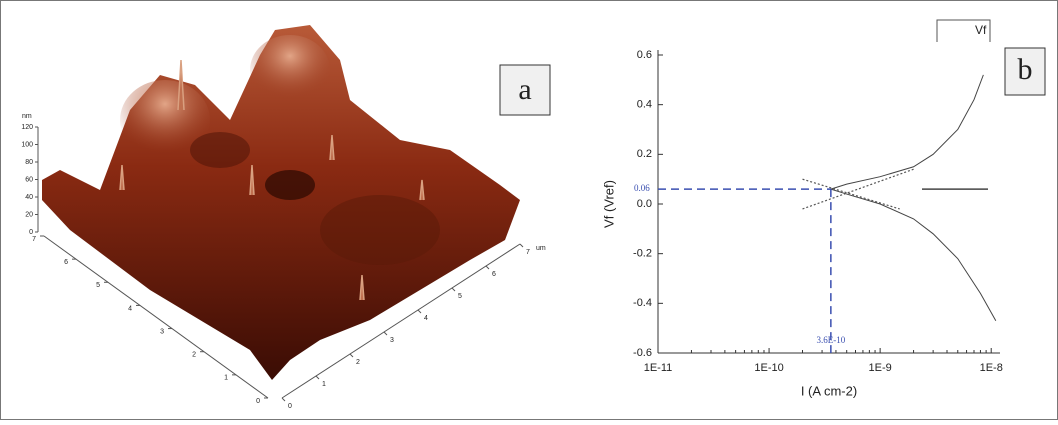 The image size is (1058, 425). Describe the element at coordinates (981, 30) in the screenshot. I see `legend-label: Vf` at that location.